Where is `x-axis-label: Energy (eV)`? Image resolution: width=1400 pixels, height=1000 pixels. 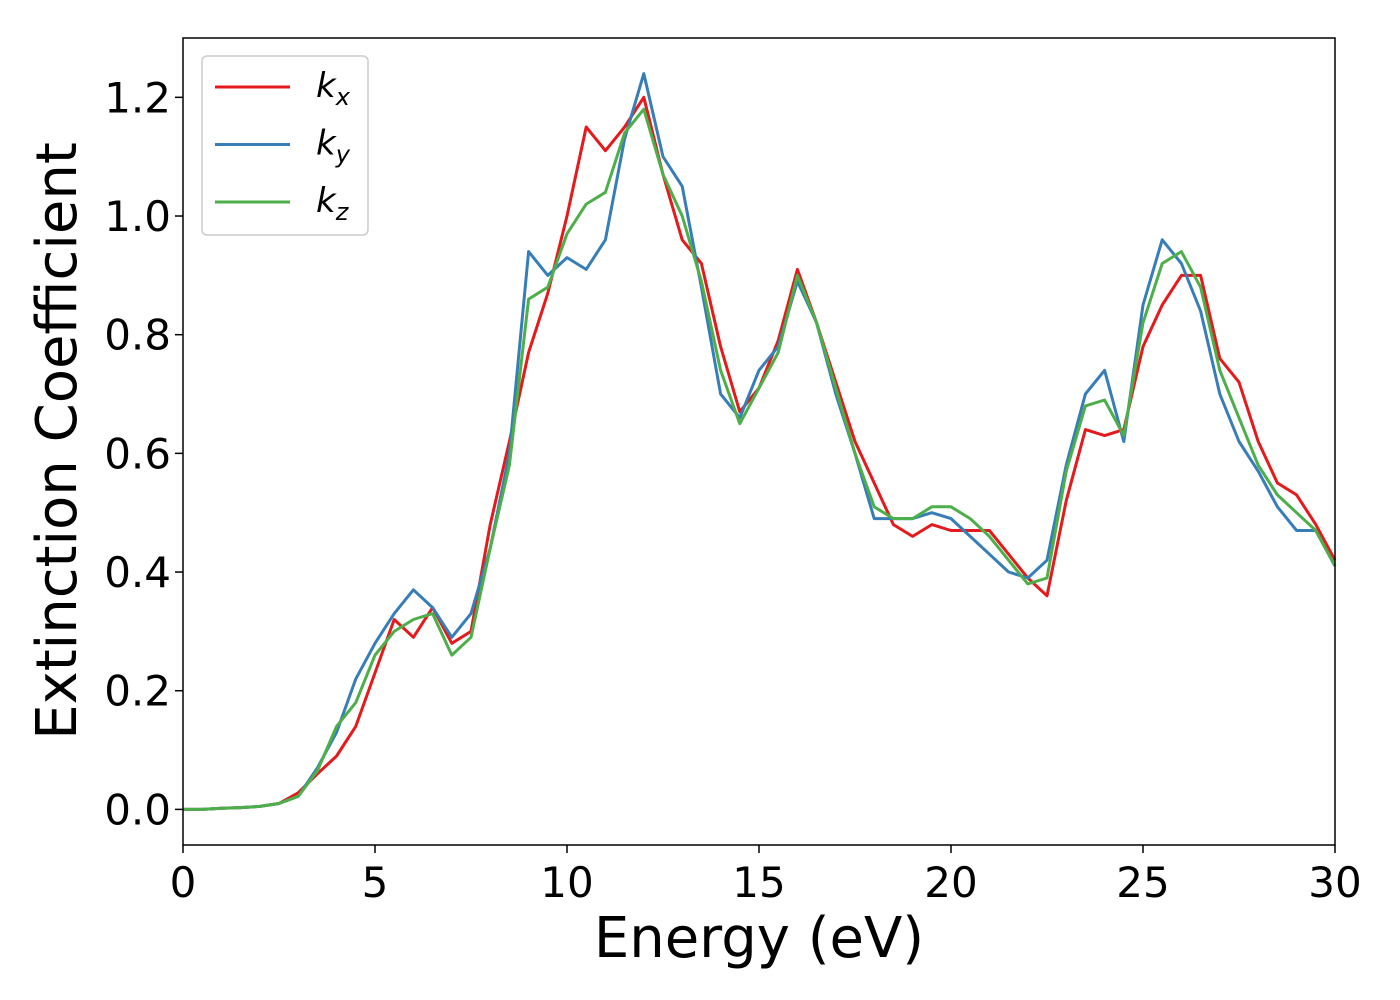 x-axis-label: Energy (eV) is located at coordinates (759, 938).